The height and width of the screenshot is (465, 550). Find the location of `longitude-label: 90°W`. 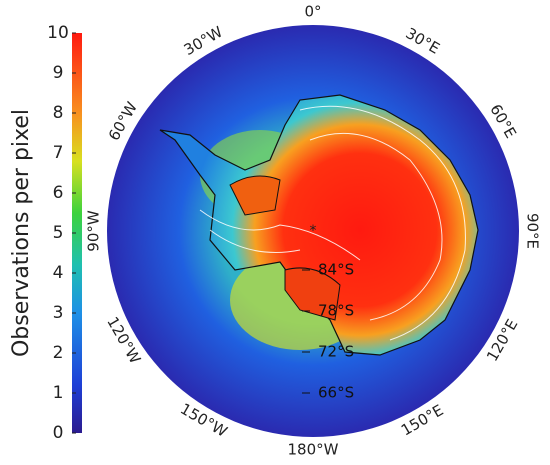

longitude-label: 90°W is located at coordinates (94, 231).